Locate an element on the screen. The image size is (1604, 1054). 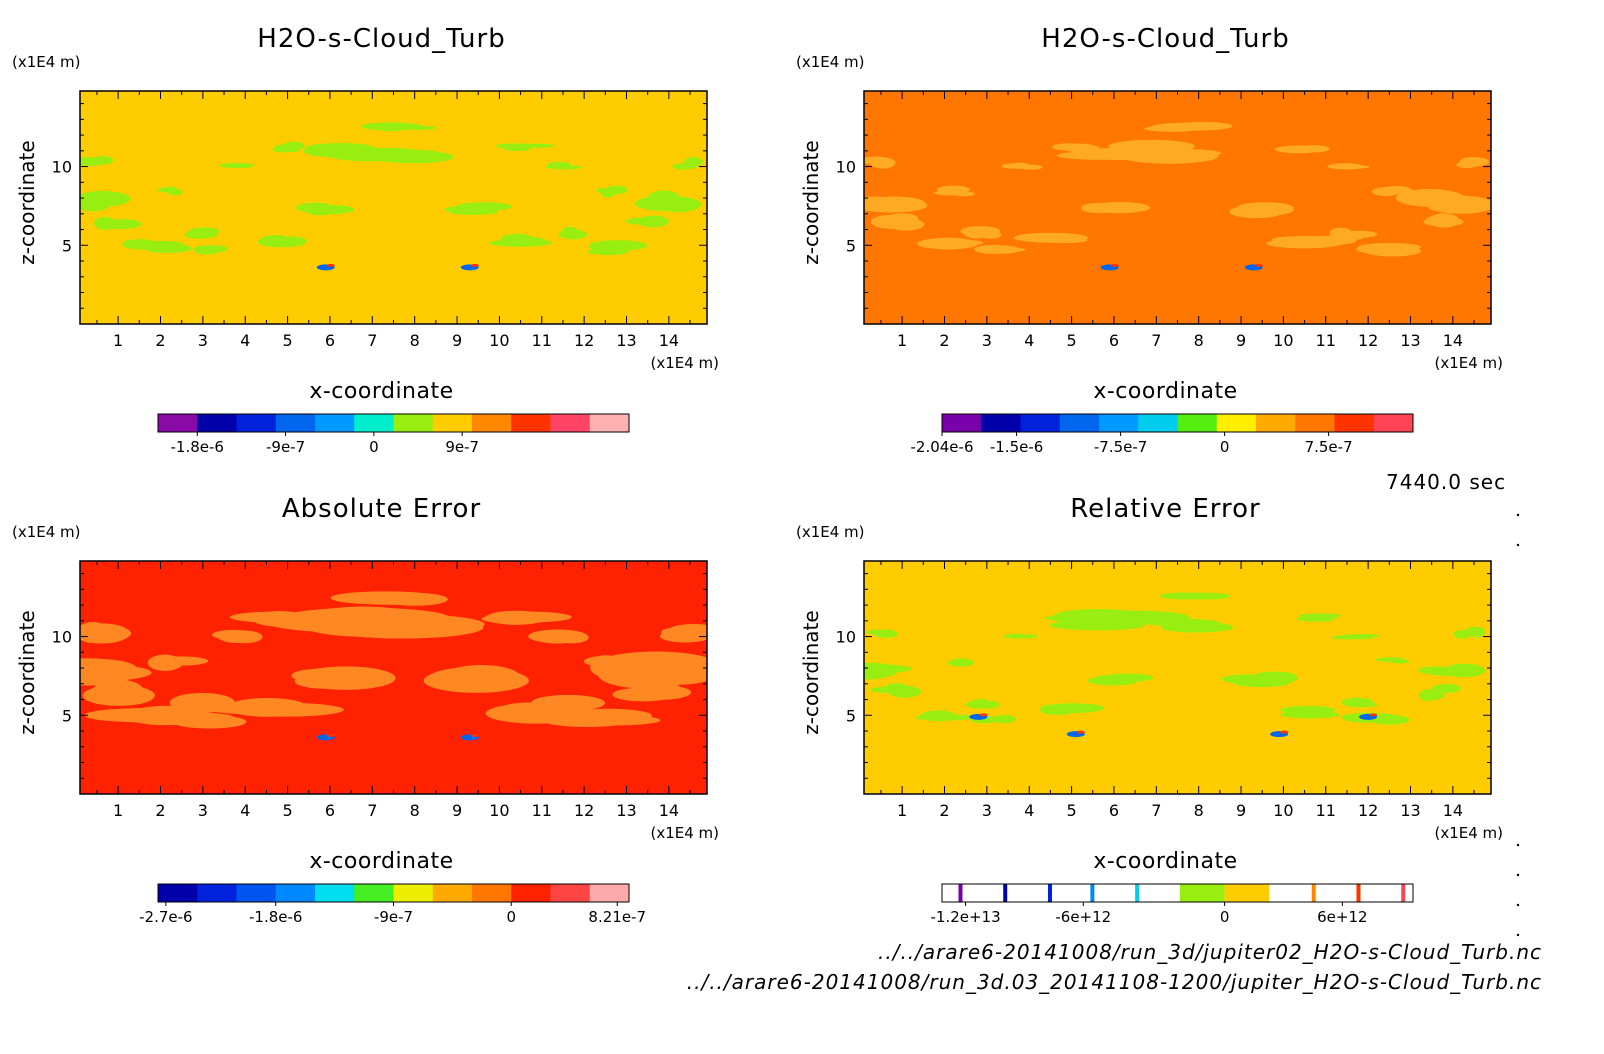
panel-title: Relative Error is located at coordinates (1165, 509).